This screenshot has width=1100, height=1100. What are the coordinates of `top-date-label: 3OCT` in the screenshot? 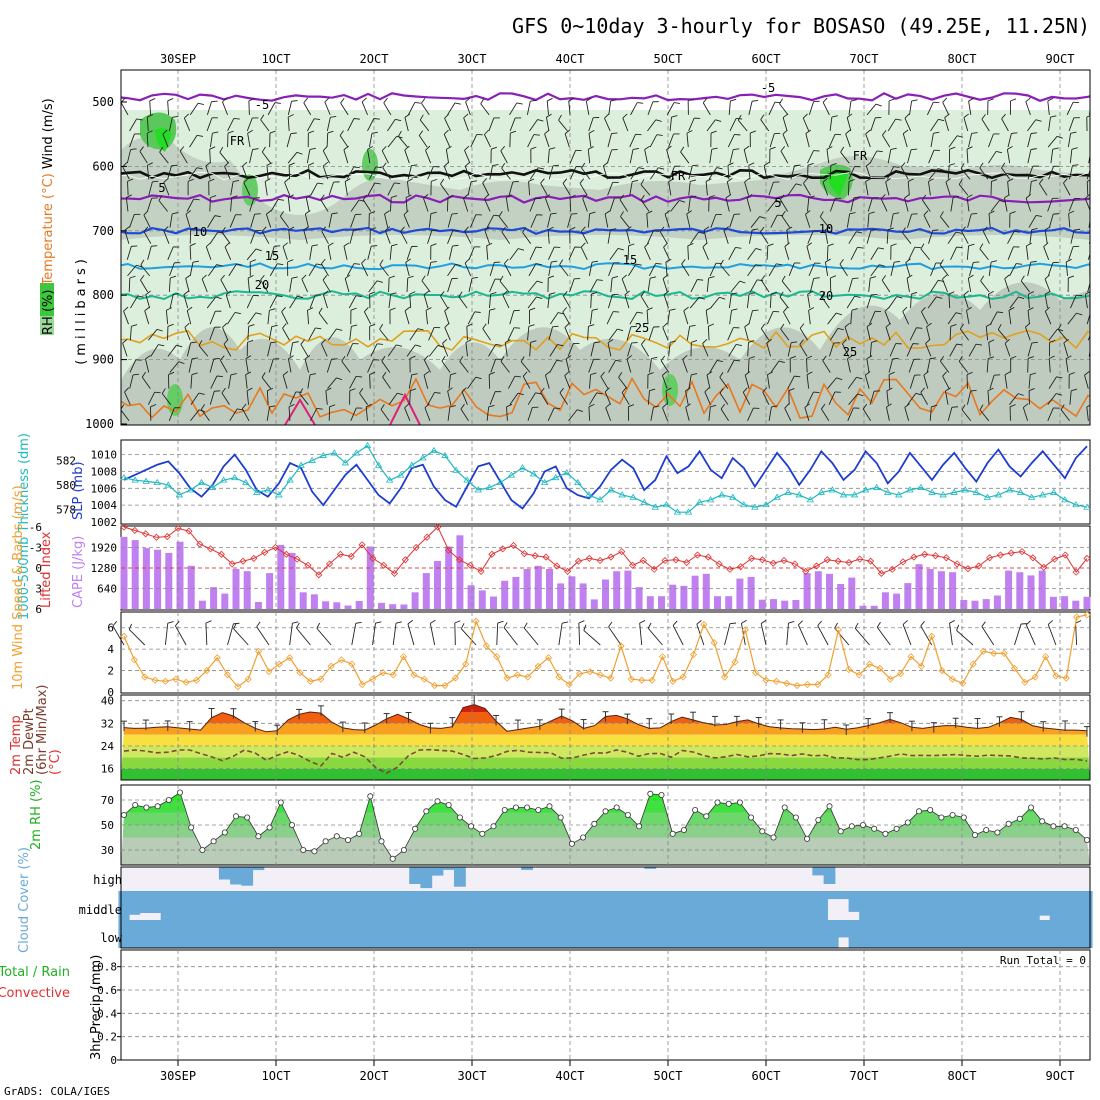 It's located at (472, 59).